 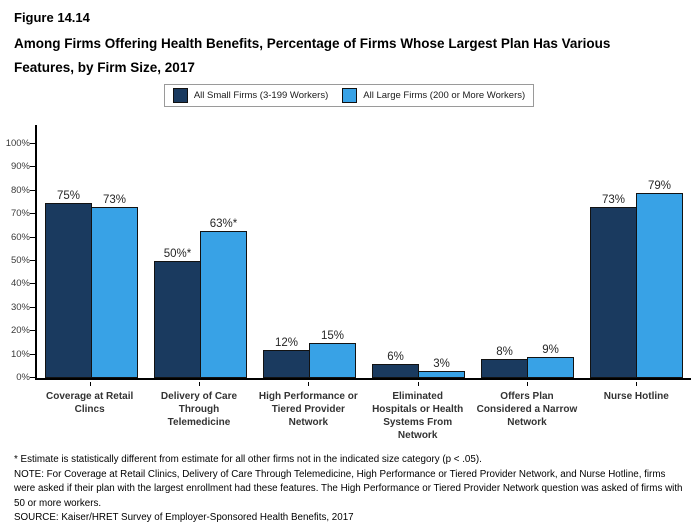 What do you see at coordinates (332, 354) in the screenshot?
I see `bar-large-firms: 15%` at bounding box center [332, 354].